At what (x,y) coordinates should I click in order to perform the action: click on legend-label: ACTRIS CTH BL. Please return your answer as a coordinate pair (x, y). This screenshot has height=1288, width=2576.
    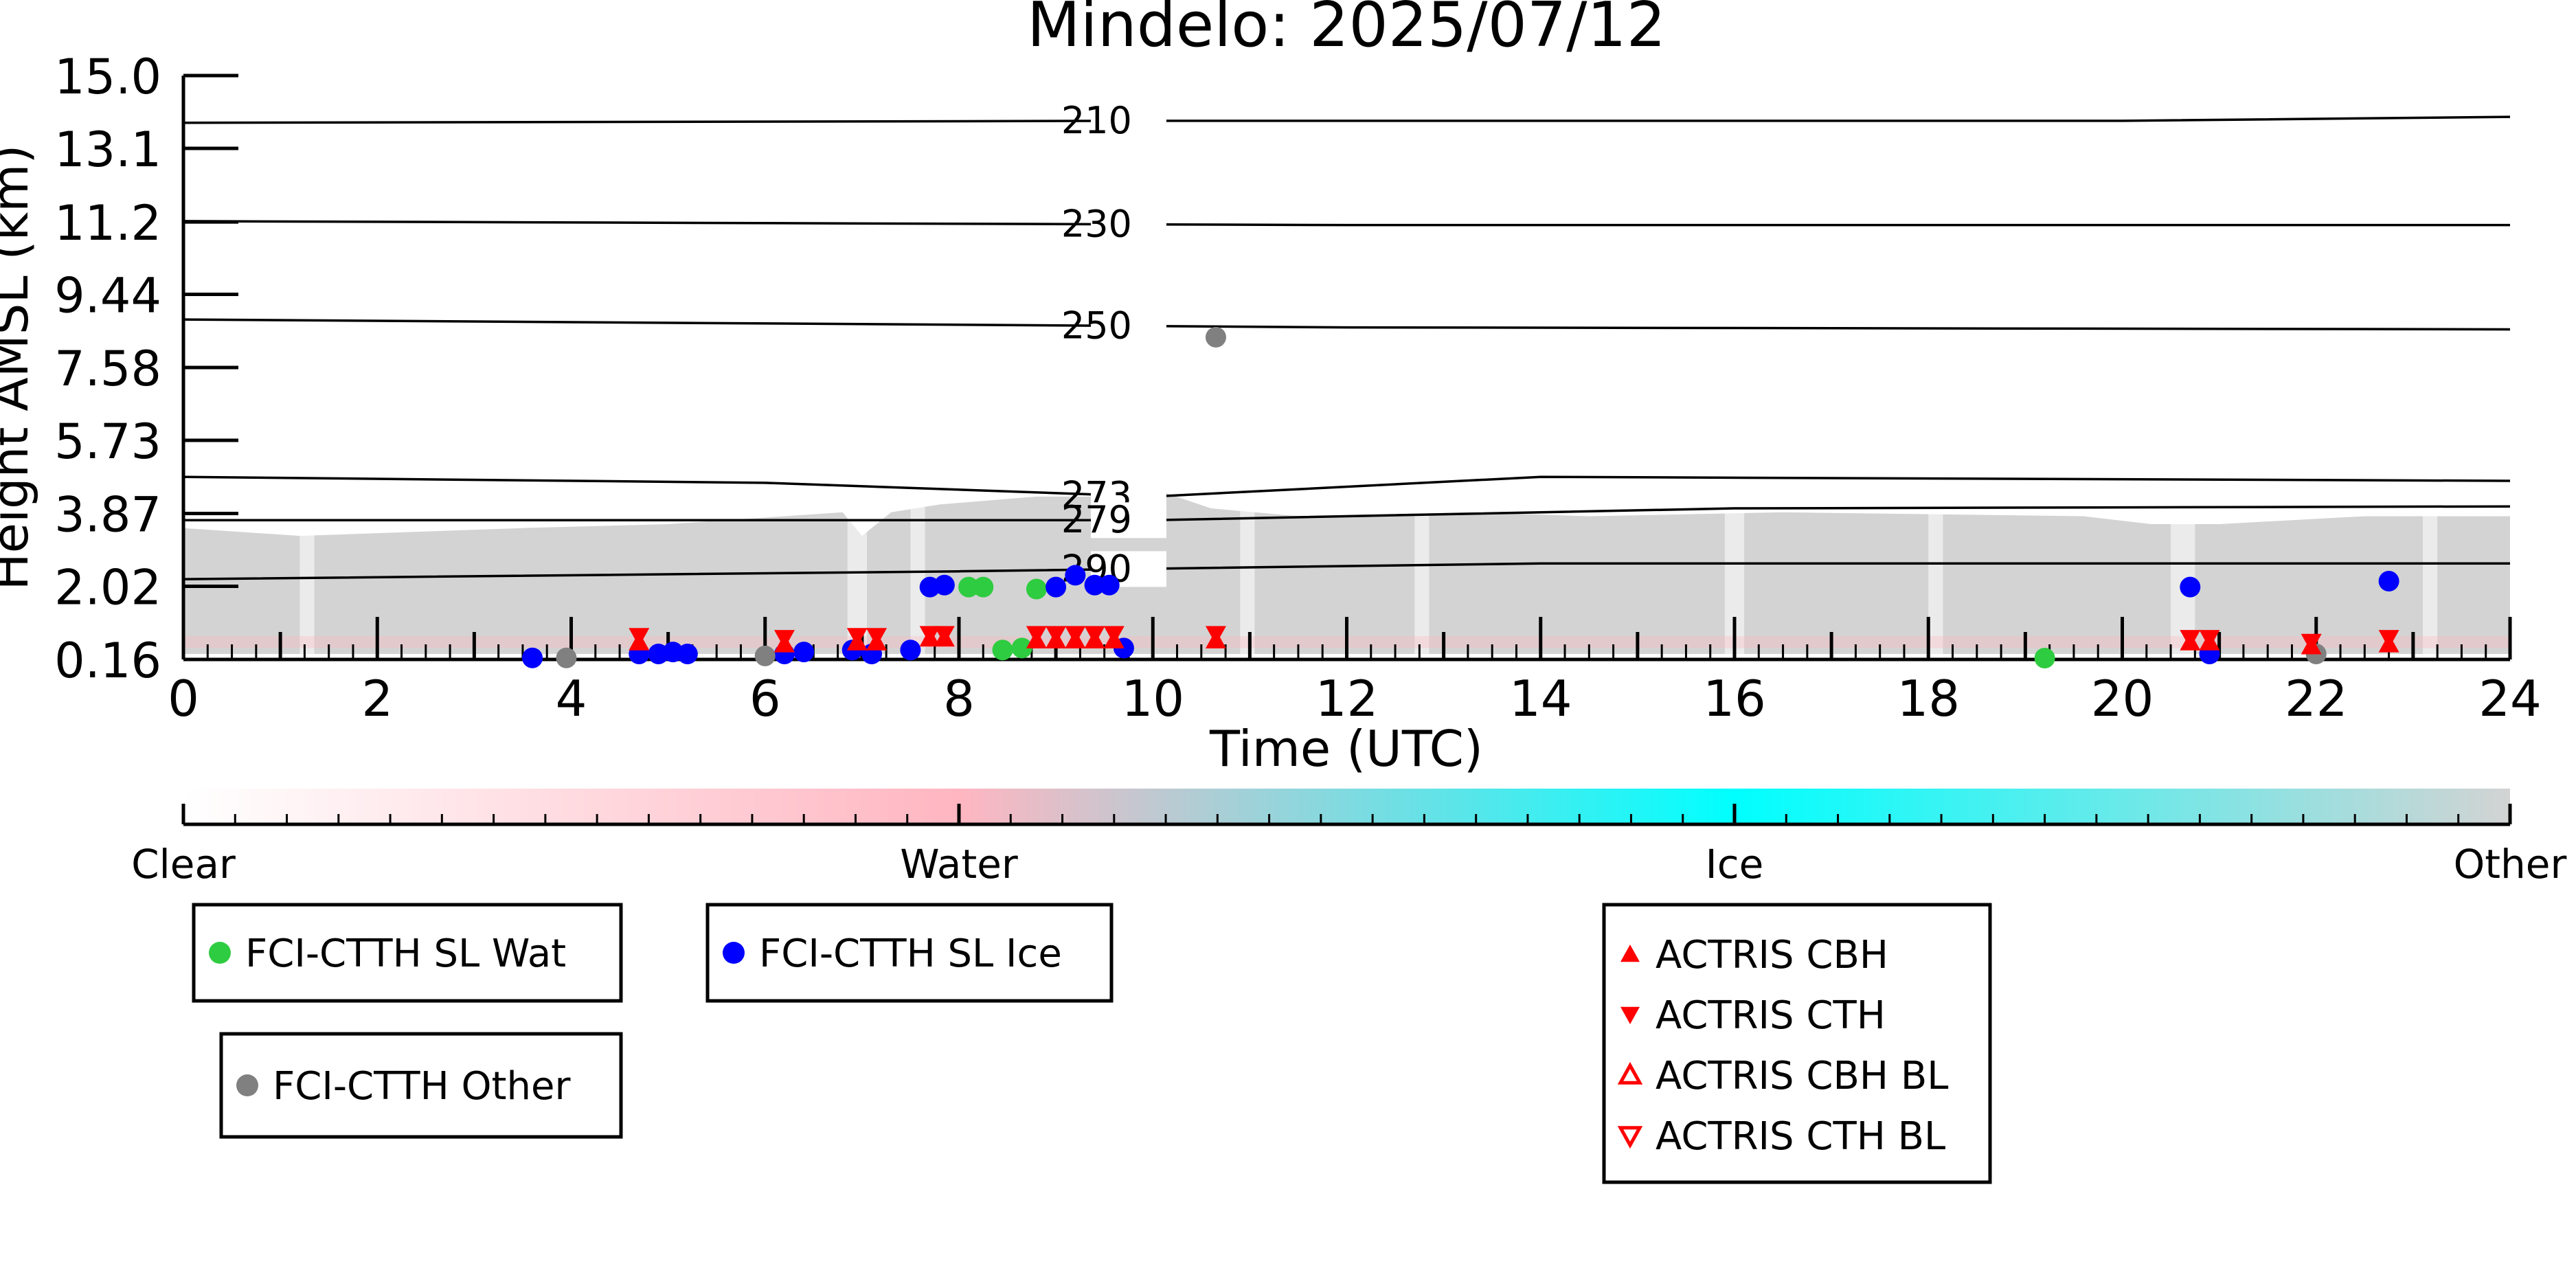
    Looking at the image, I should click on (1800, 1136).